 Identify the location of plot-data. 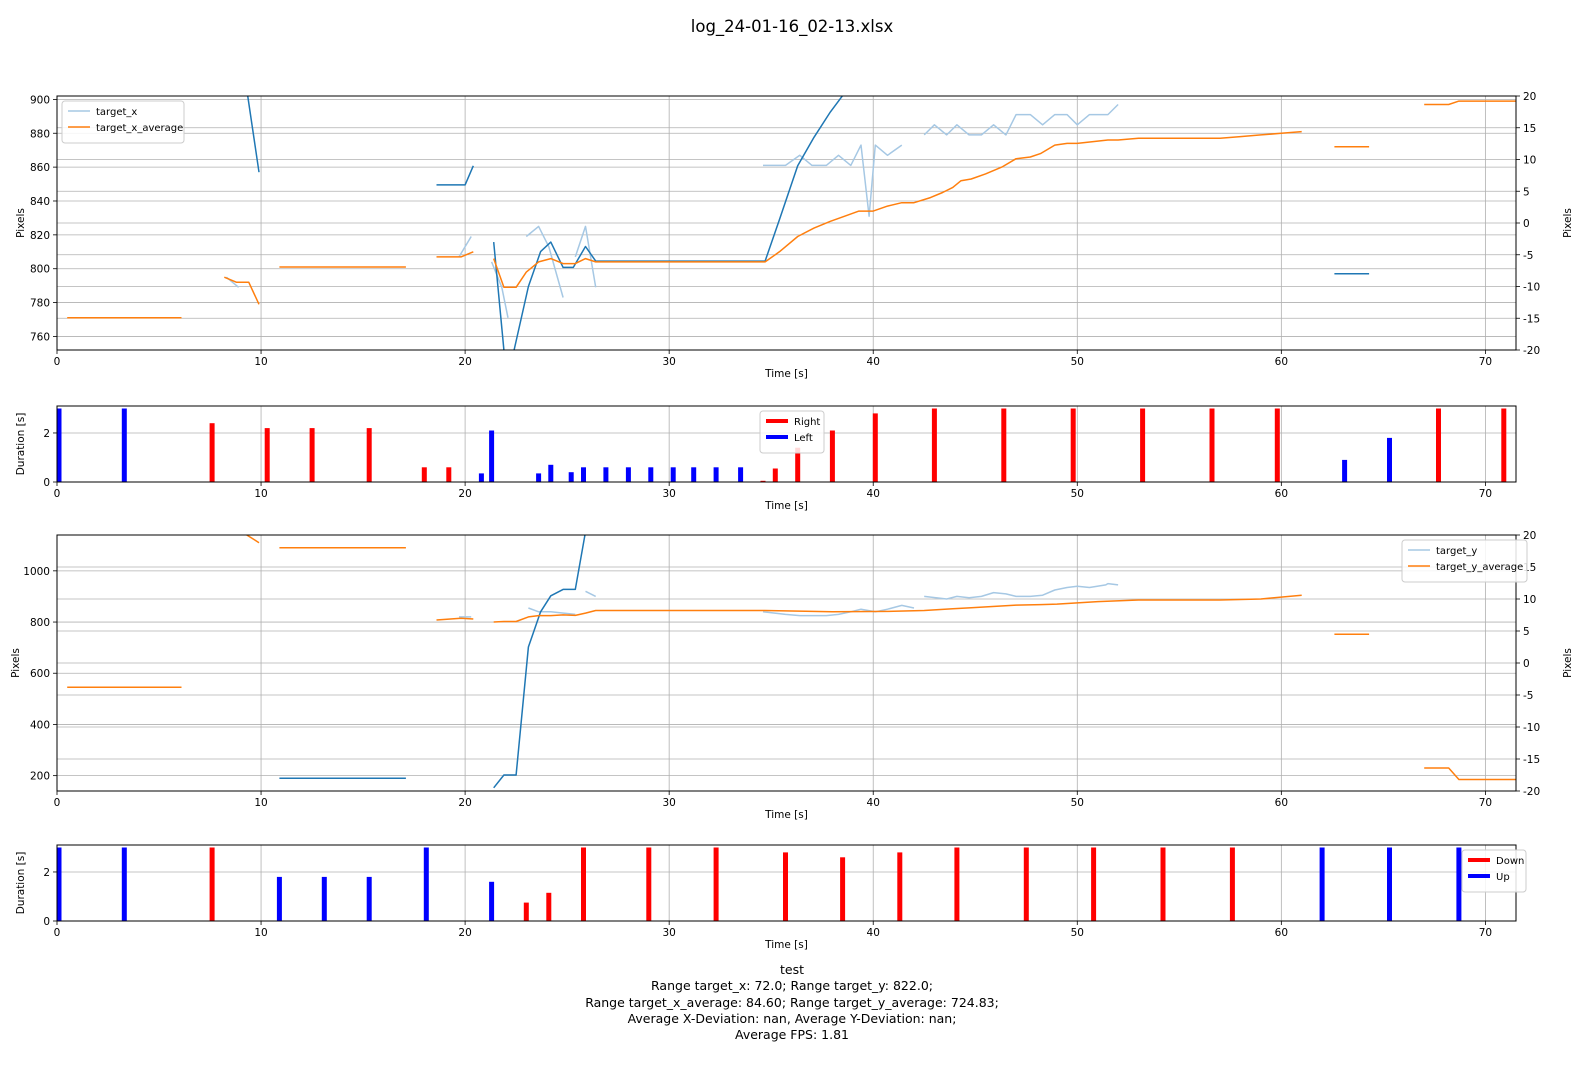
(782, 445).